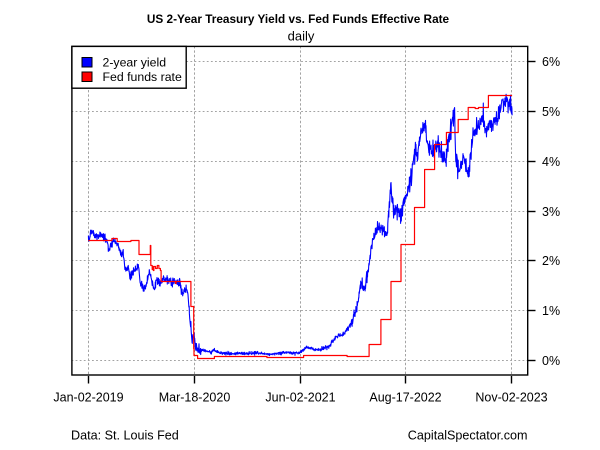 The height and width of the screenshot is (450, 600). I want to click on svg-text: Jun-02-2021, so click(300, 398).